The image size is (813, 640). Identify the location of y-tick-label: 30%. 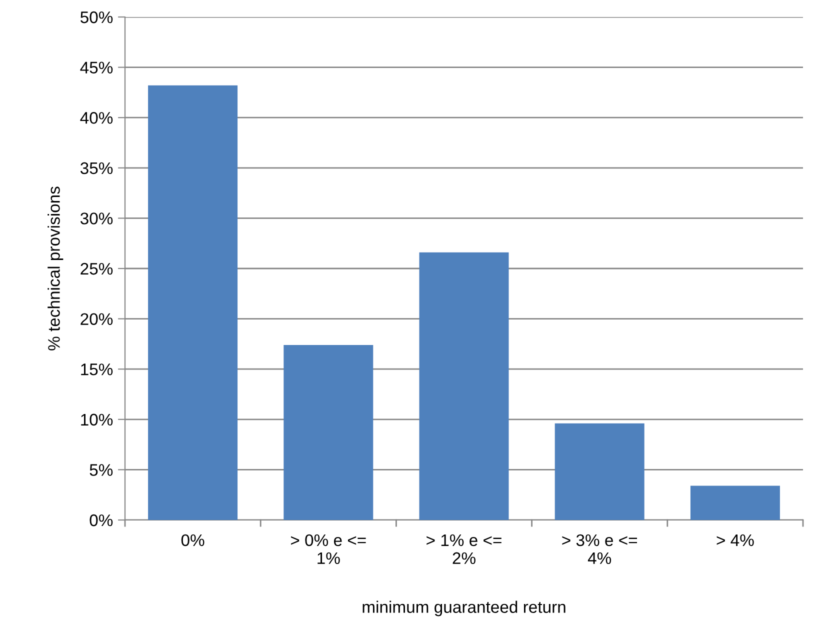
(96, 218).